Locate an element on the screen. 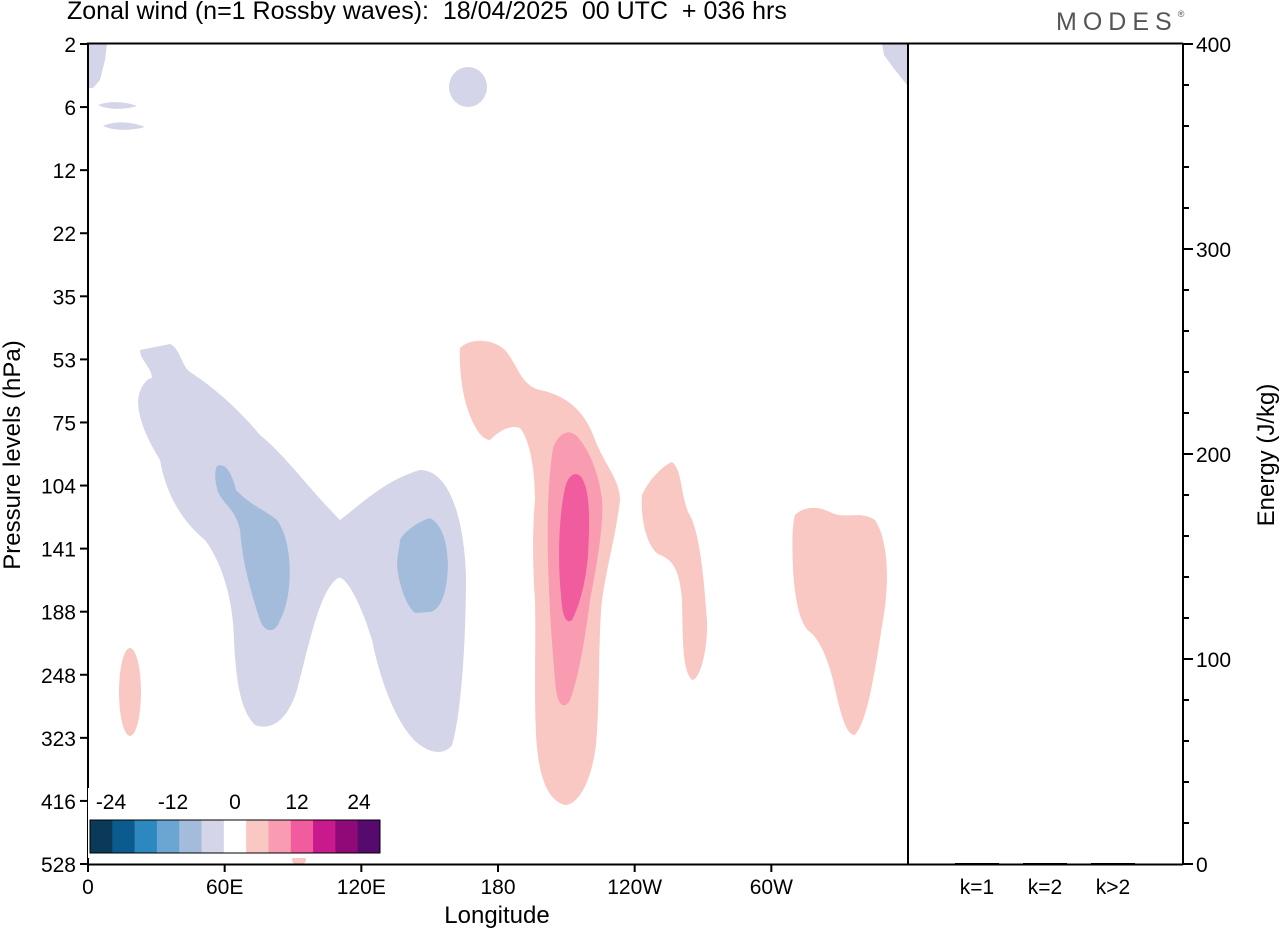  energy-axis-ticks: 0 100 200 300 400 is located at coordinates (1207, 455).